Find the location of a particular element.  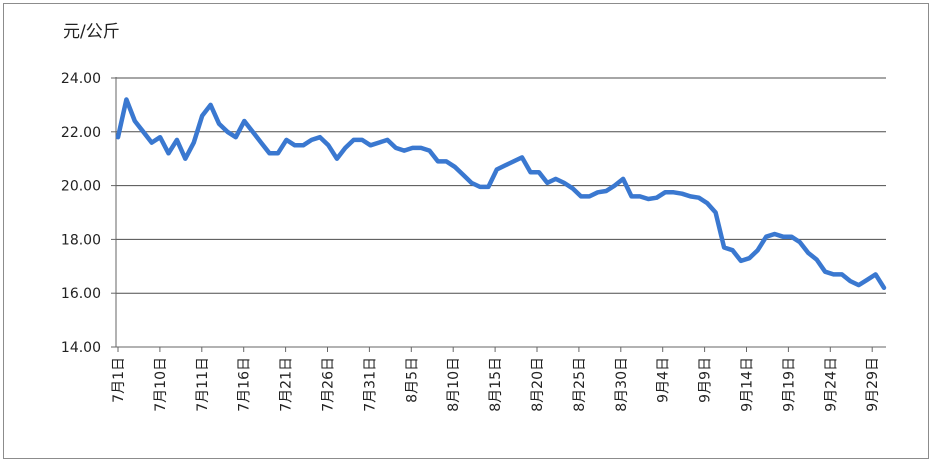

x-tick-label: 7月16日 is located at coordinates (245, 384).